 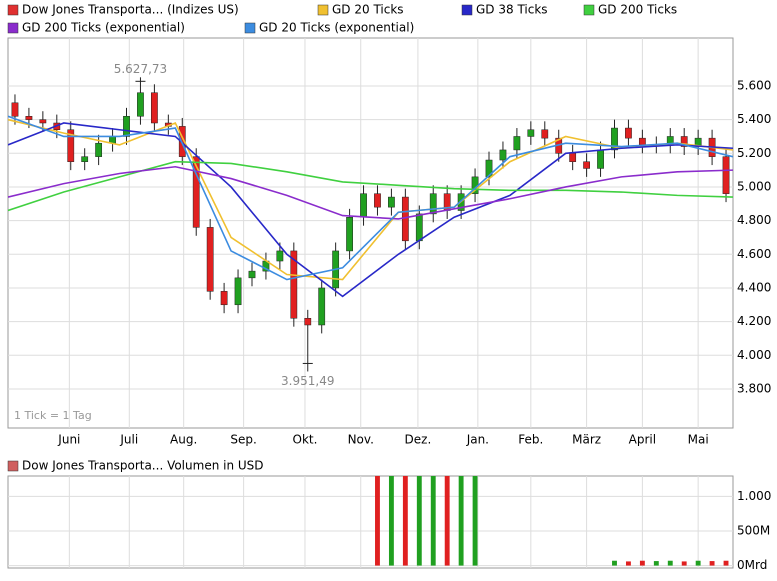 What do you see at coordinates (642, 440) in the screenshot?
I see `x-tick-label: April` at bounding box center [642, 440].